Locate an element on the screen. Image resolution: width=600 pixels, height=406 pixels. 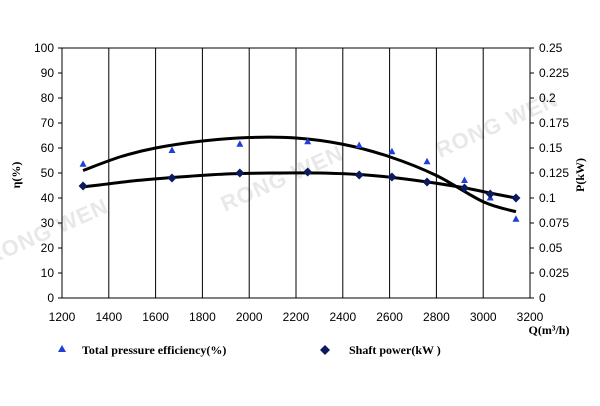
y-left-tick-label: 100 is located at coordinates (44, 48).